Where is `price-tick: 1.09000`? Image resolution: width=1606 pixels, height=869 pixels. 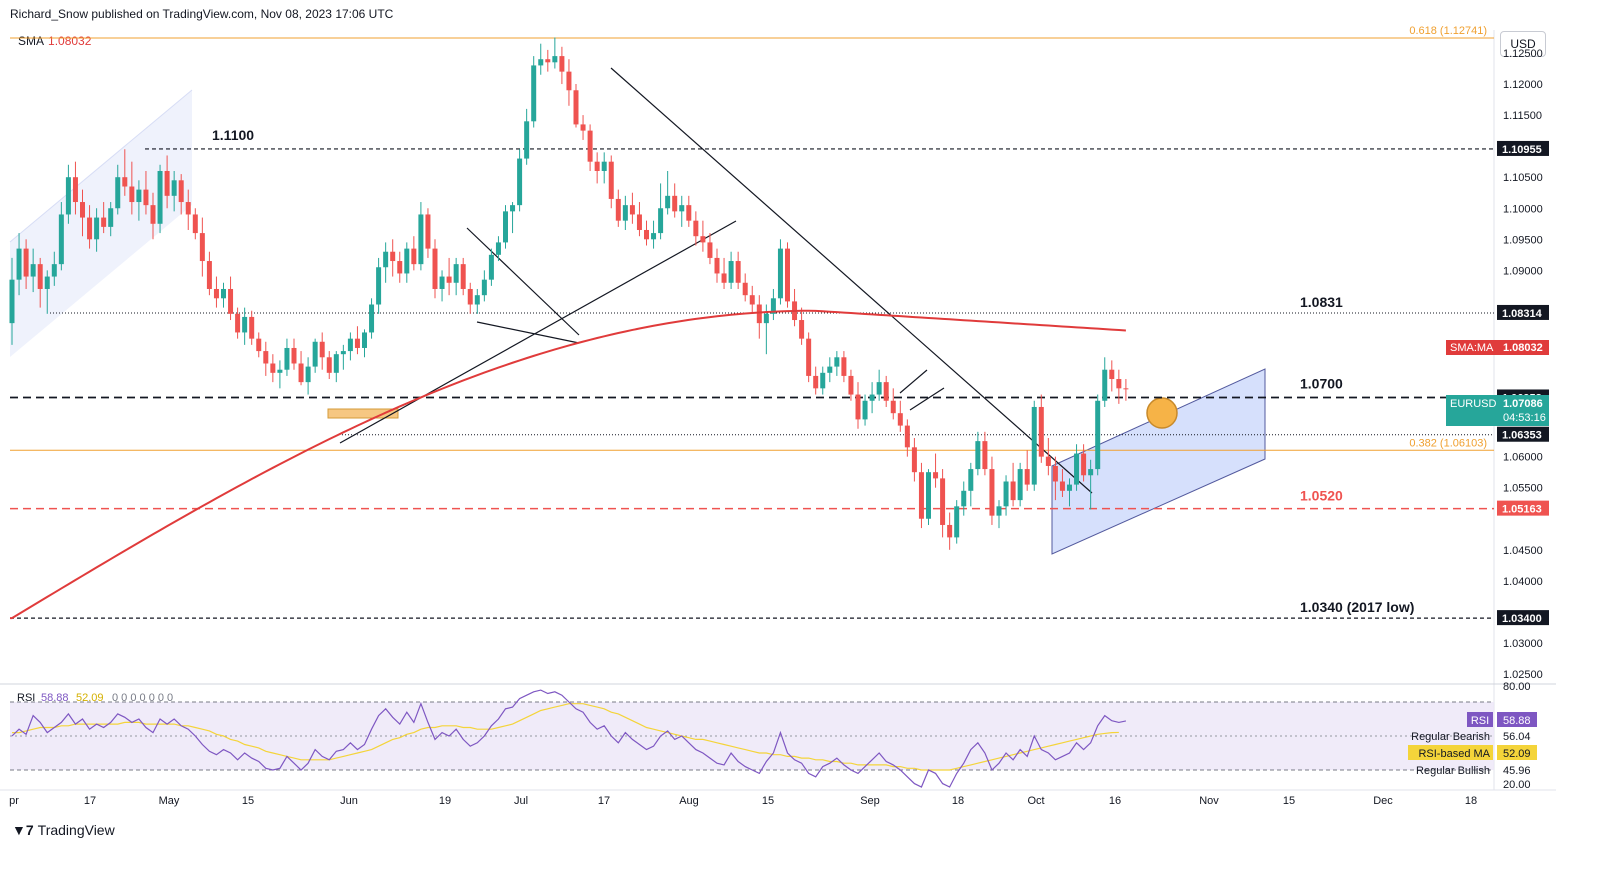 price-tick: 1.09000 is located at coordinates (1523, 271).